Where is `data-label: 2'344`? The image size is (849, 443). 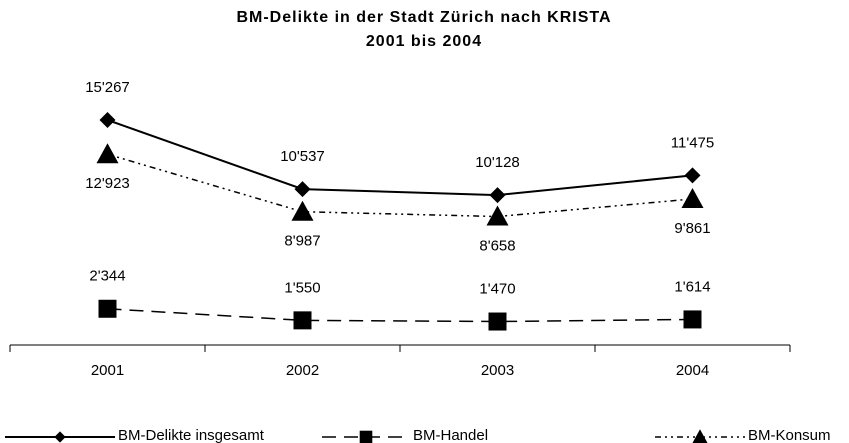 data-label: 2'344 is located at coordinates (107, 276).